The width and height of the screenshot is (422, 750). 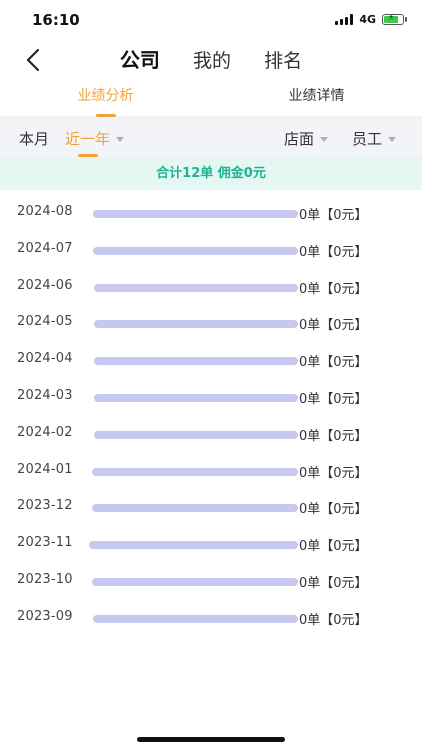 I want to click on list-item: 2023-12 0单【0元】, so click(x=211, y=506).